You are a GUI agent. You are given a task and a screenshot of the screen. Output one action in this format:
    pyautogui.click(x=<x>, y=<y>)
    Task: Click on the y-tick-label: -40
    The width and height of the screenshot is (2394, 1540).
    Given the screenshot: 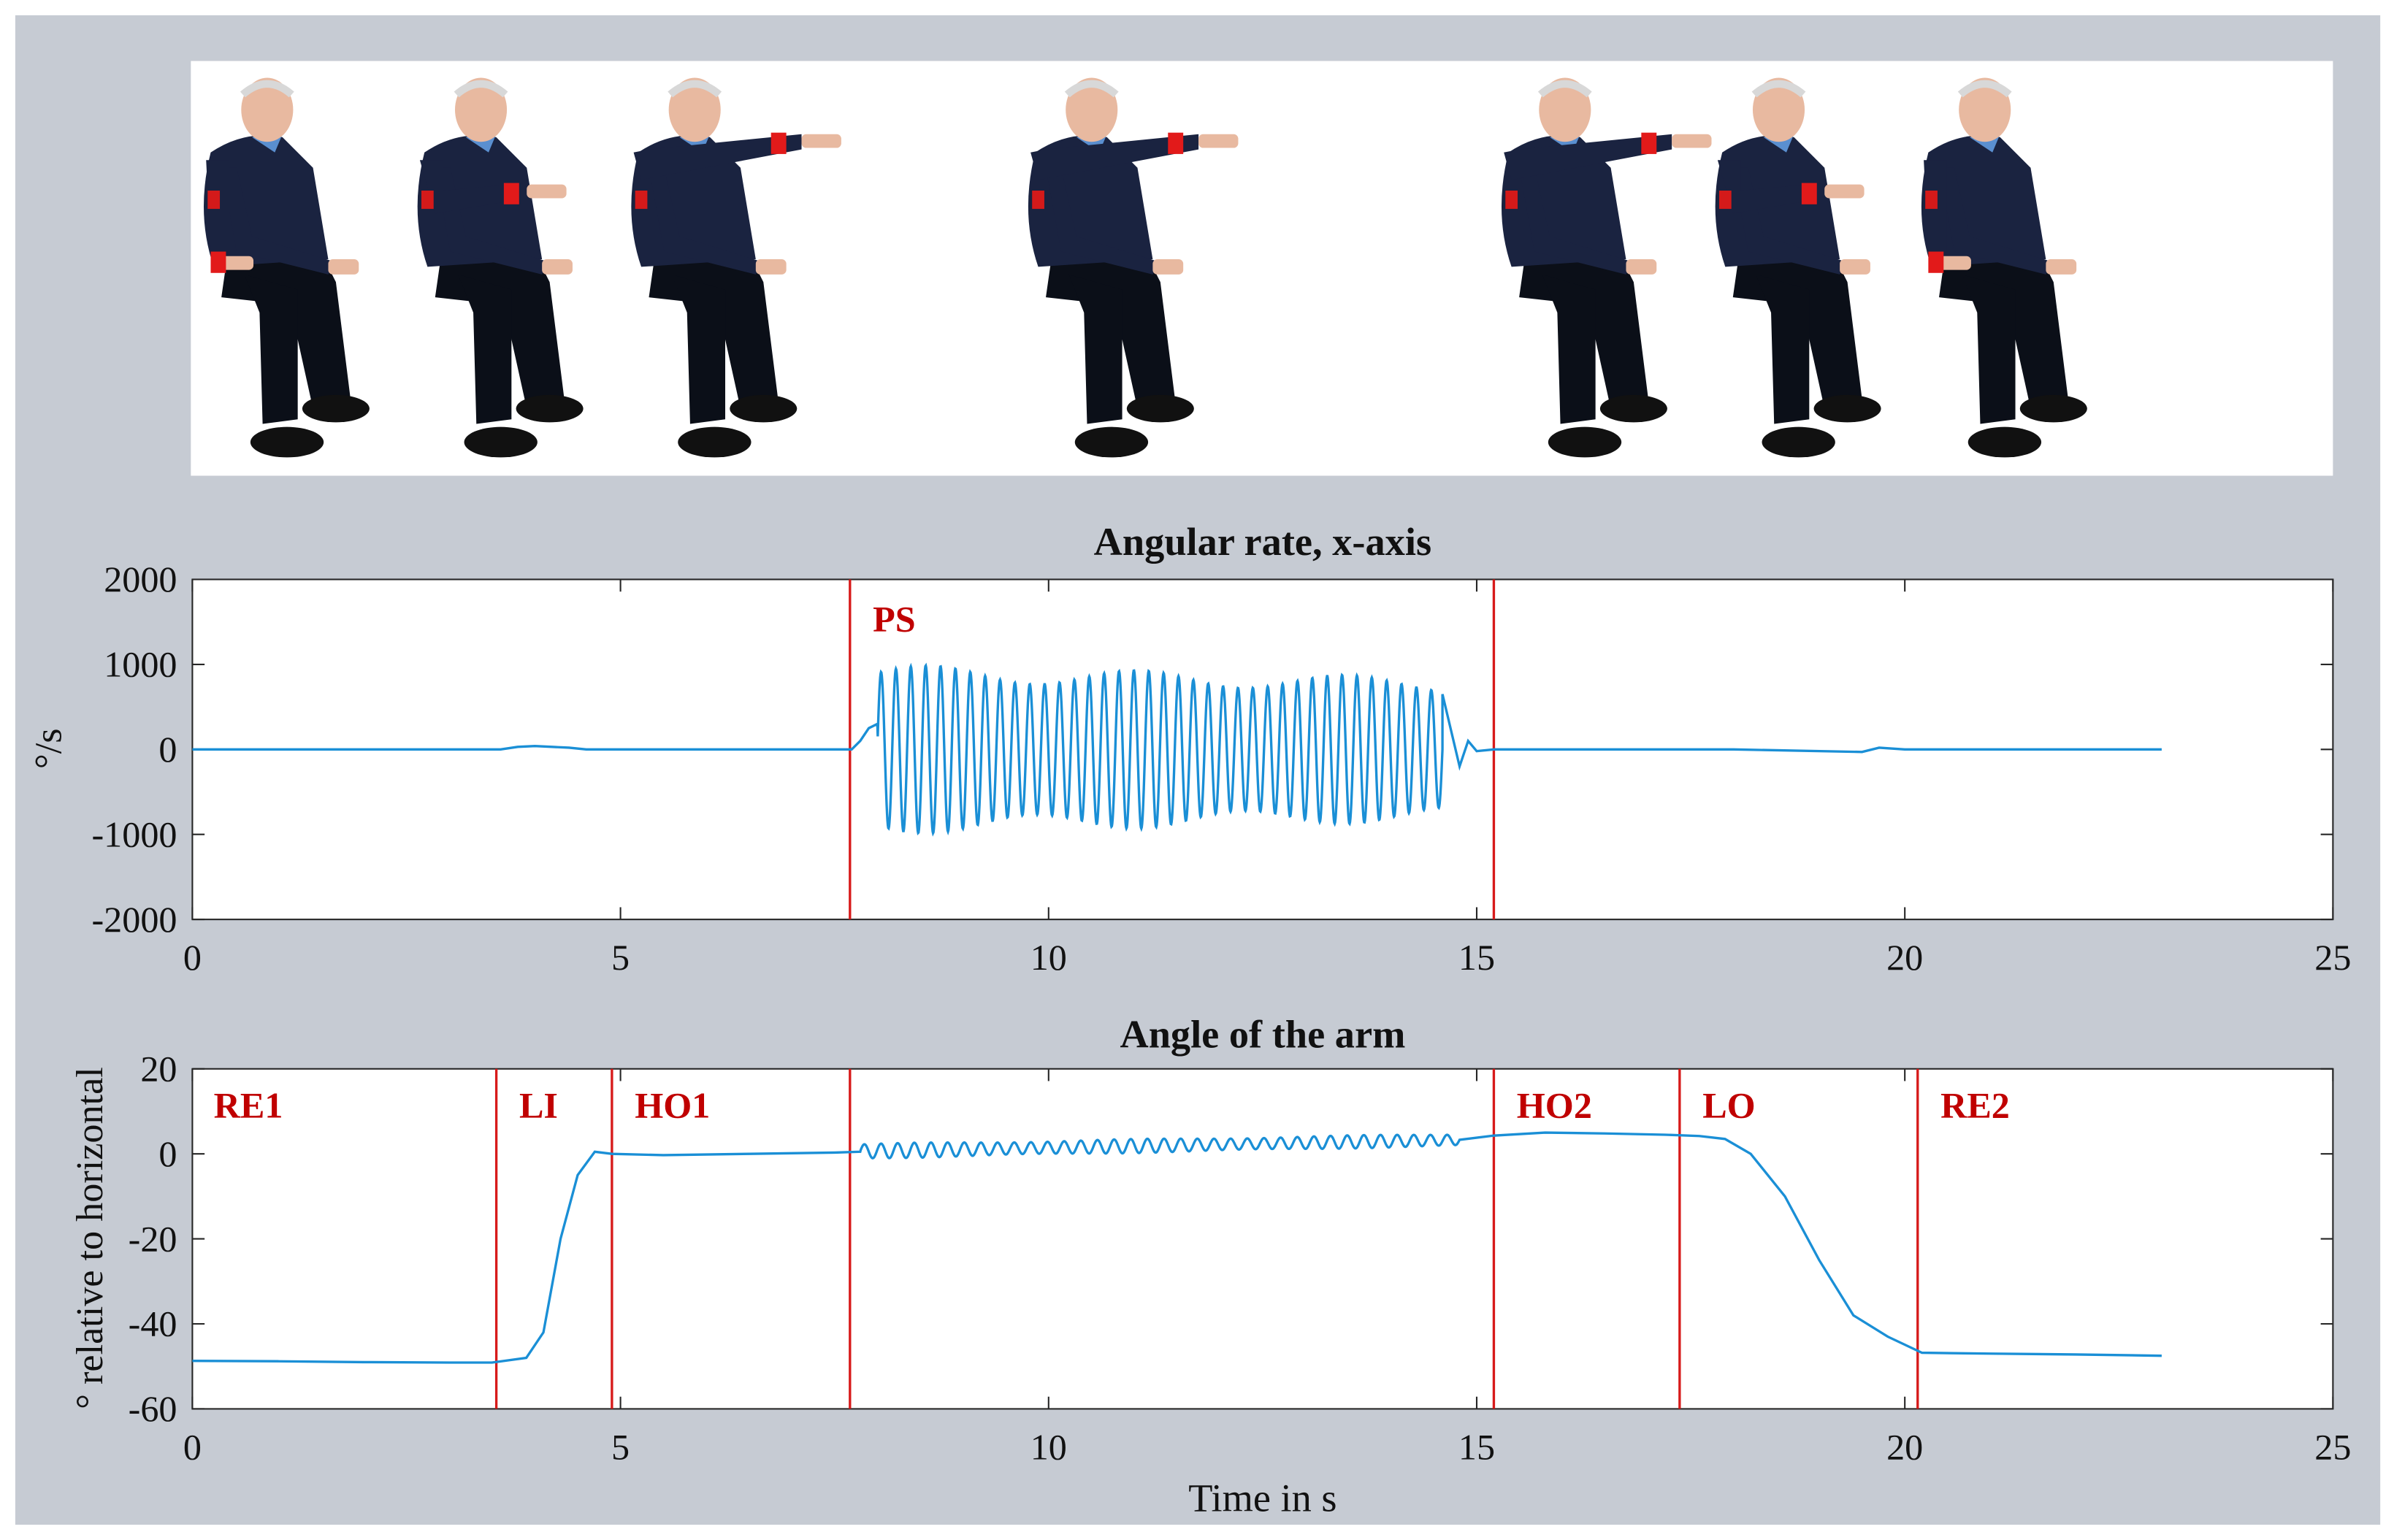 What is the action you would take?
    pyautogui.click(x=153, y=1323)
    